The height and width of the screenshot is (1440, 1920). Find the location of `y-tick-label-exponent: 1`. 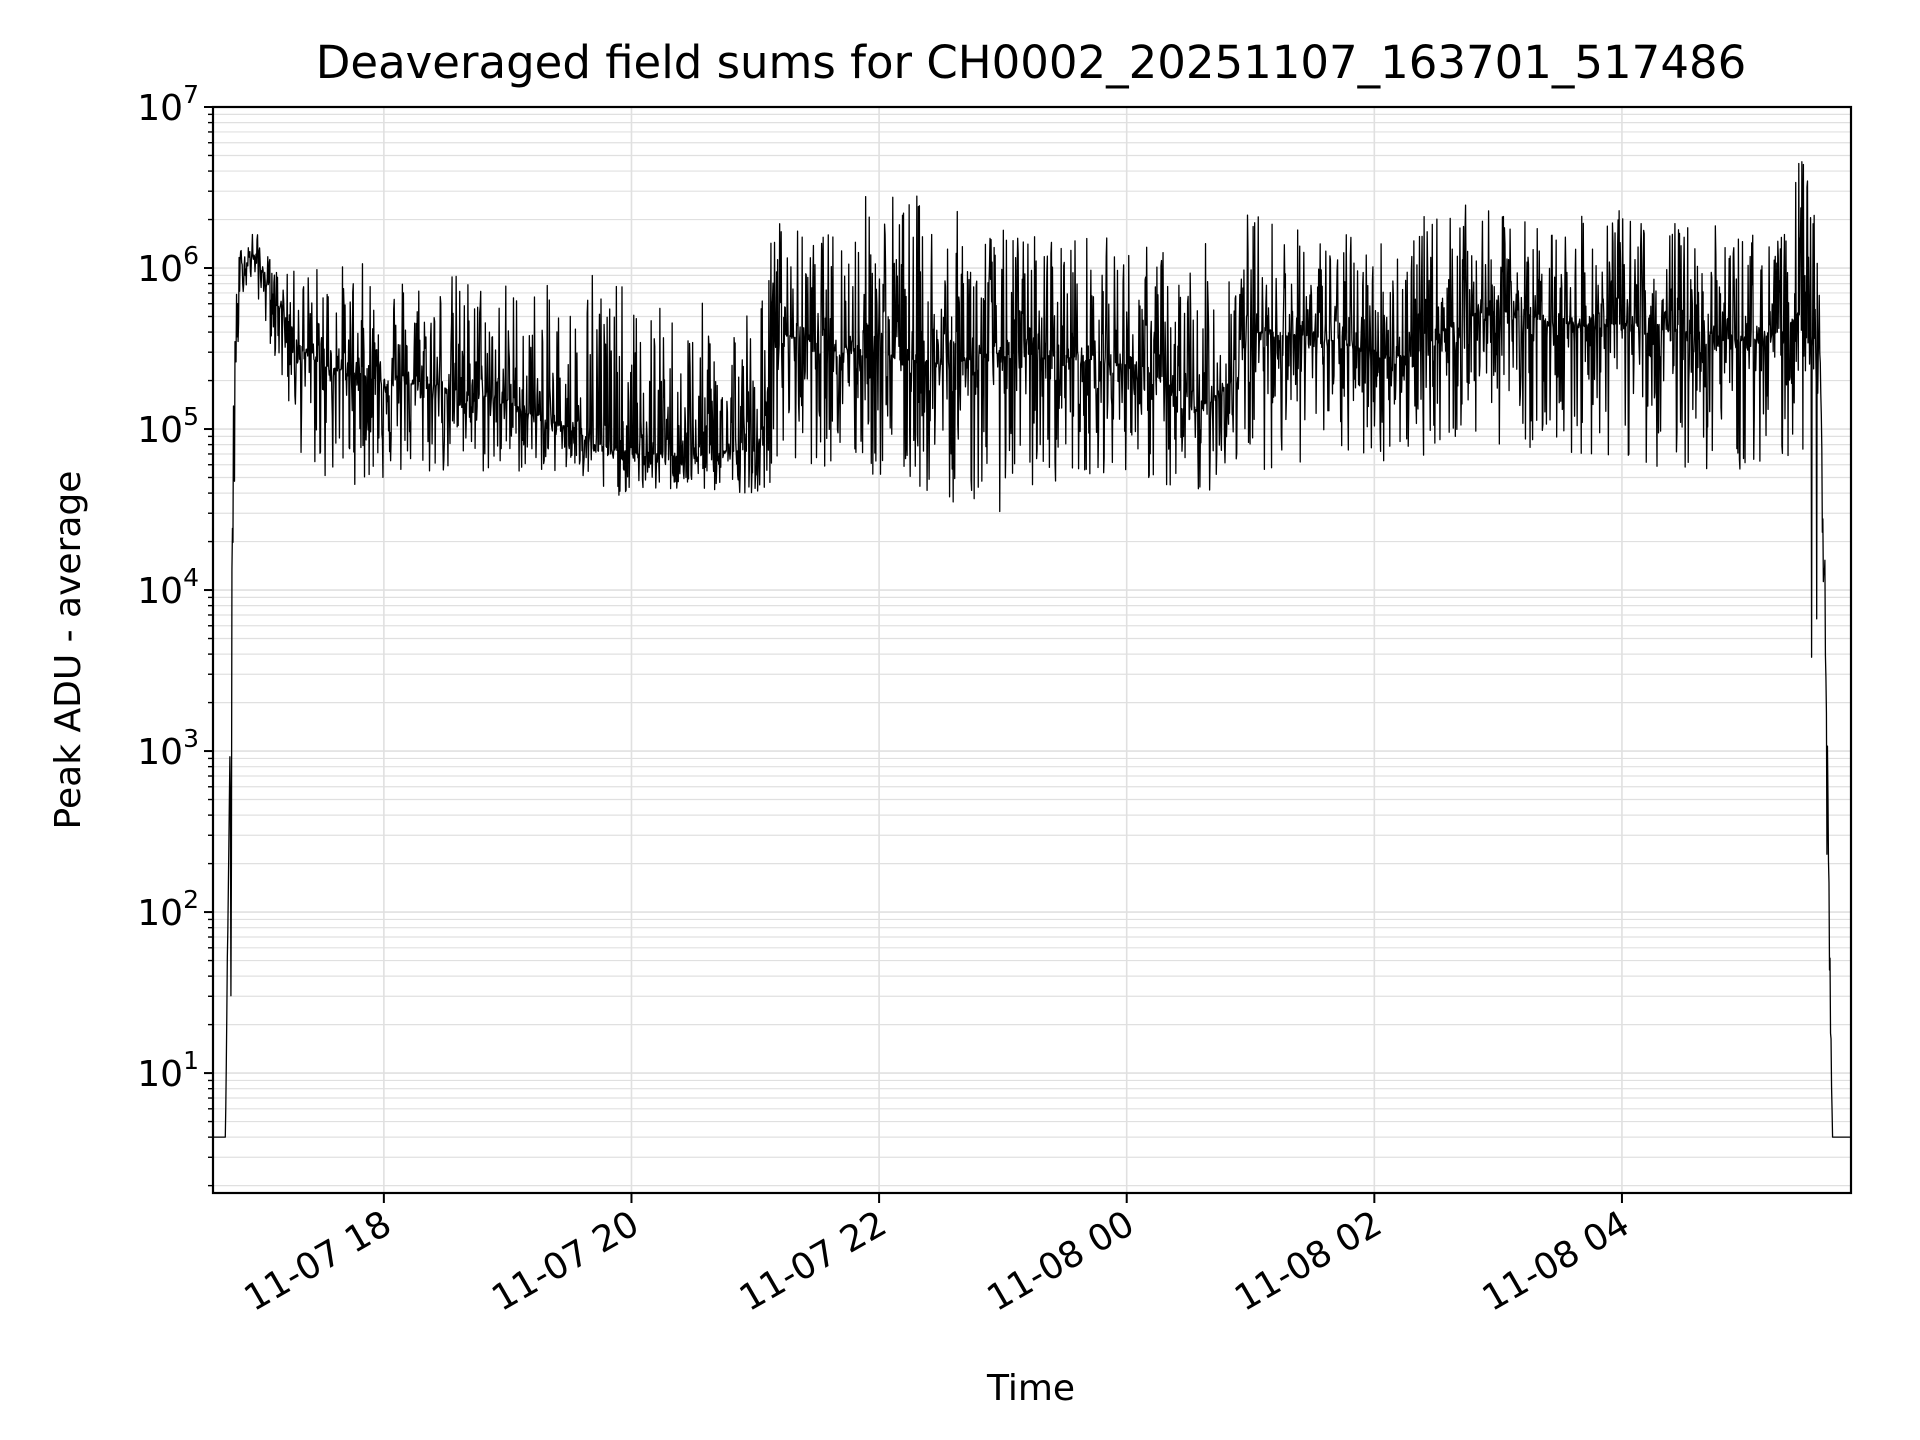

y-tick-label-exponent: 1 is located at coordinates (191, 1060).